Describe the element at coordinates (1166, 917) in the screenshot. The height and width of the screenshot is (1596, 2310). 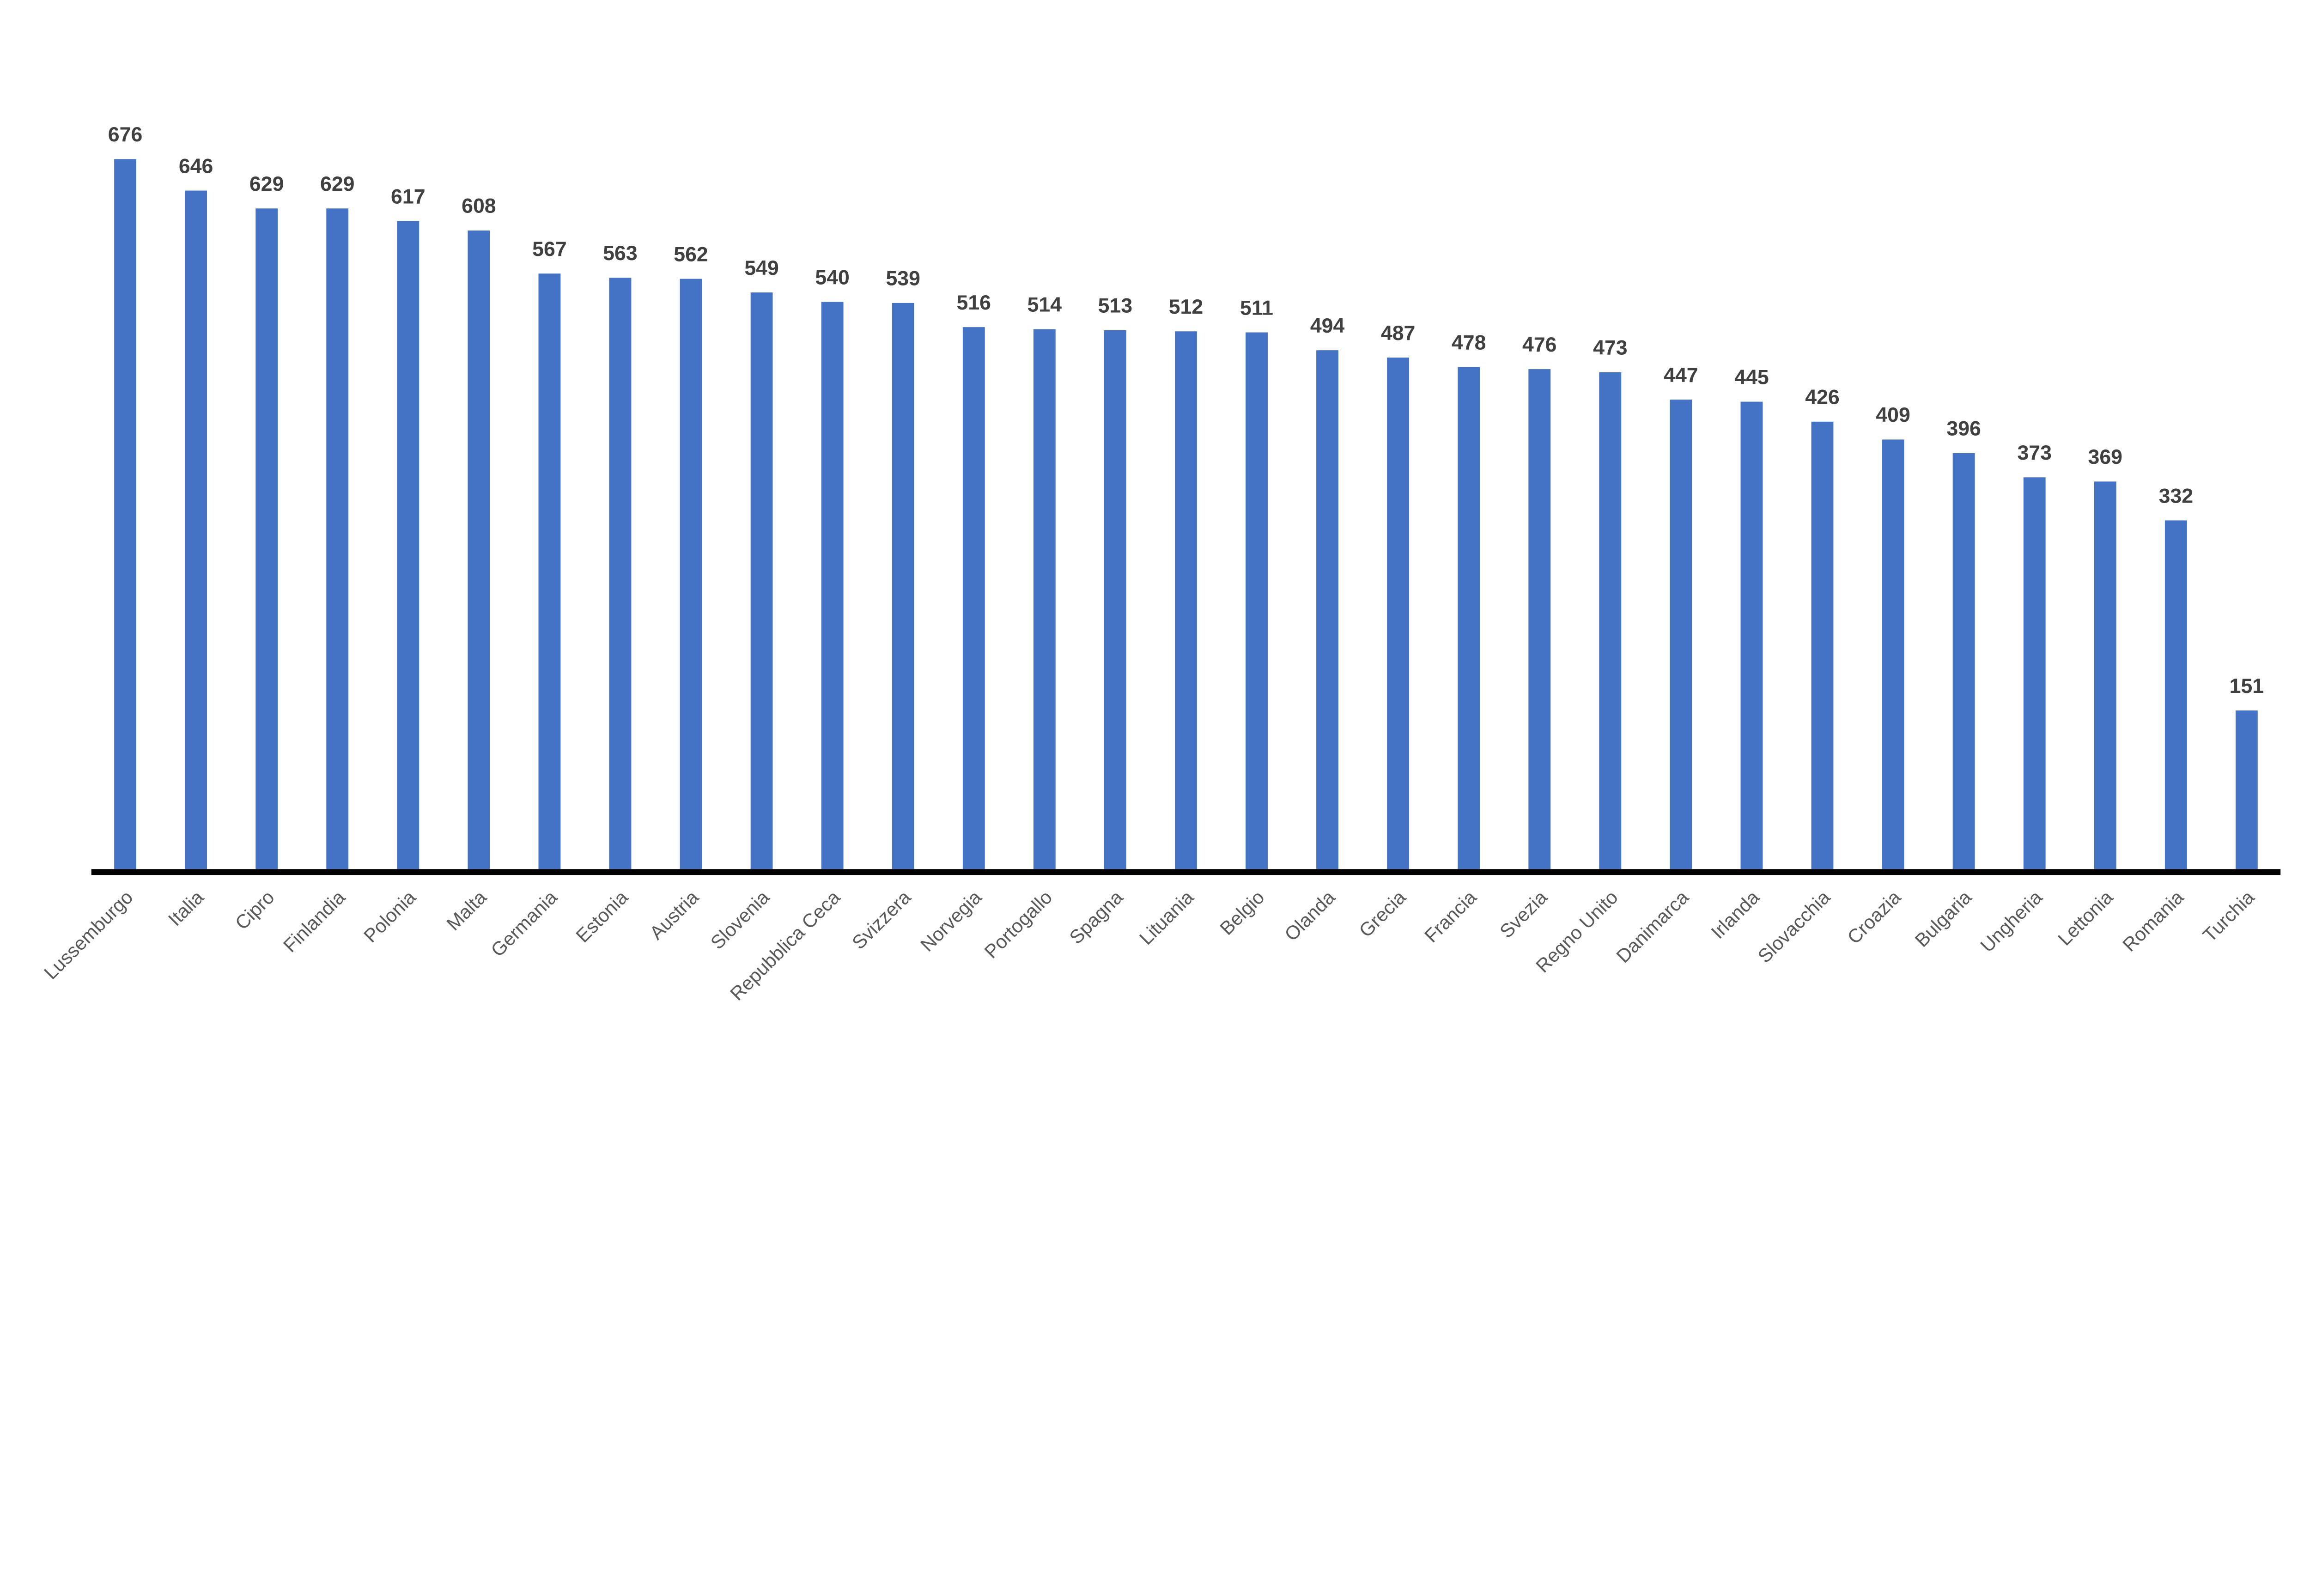
I see `category-label: Lituania` at that location.